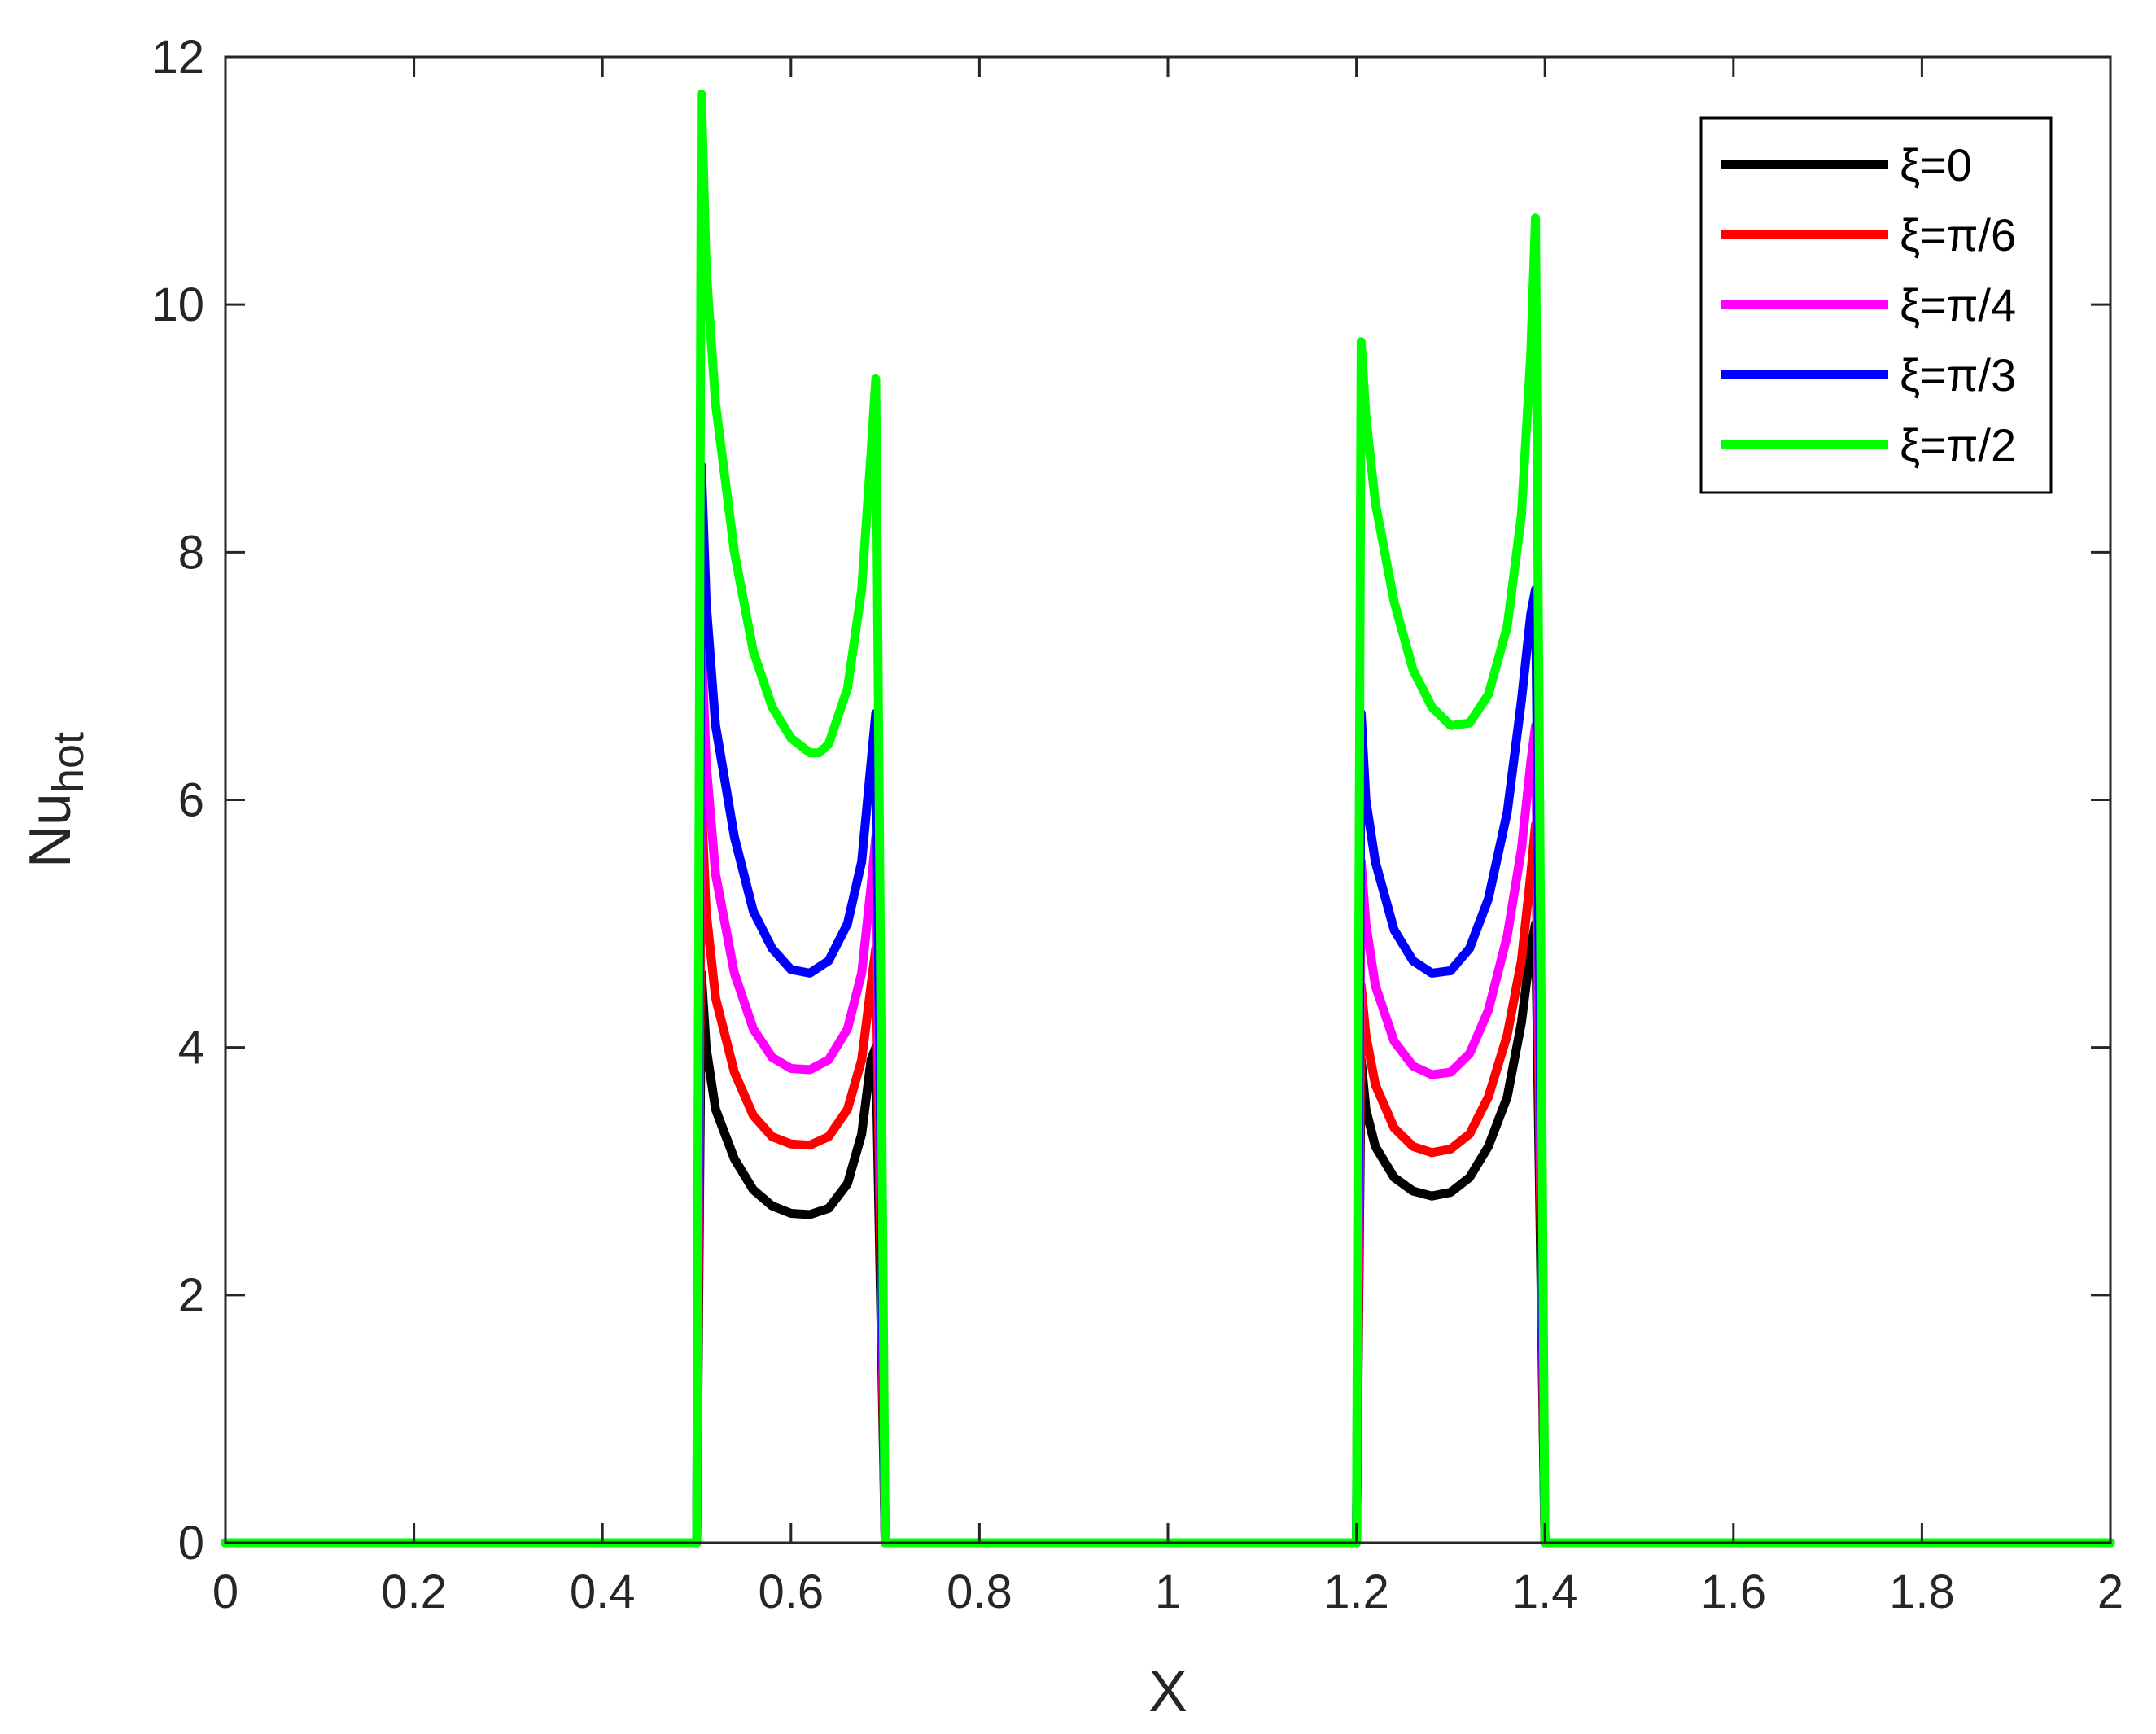 This screenshot has width=2156, height=1734. What do you see at coordinates (791, 1591) in the screenshot?
I see `x-tick-label: 0.6` at bounding box center [791, 1591].